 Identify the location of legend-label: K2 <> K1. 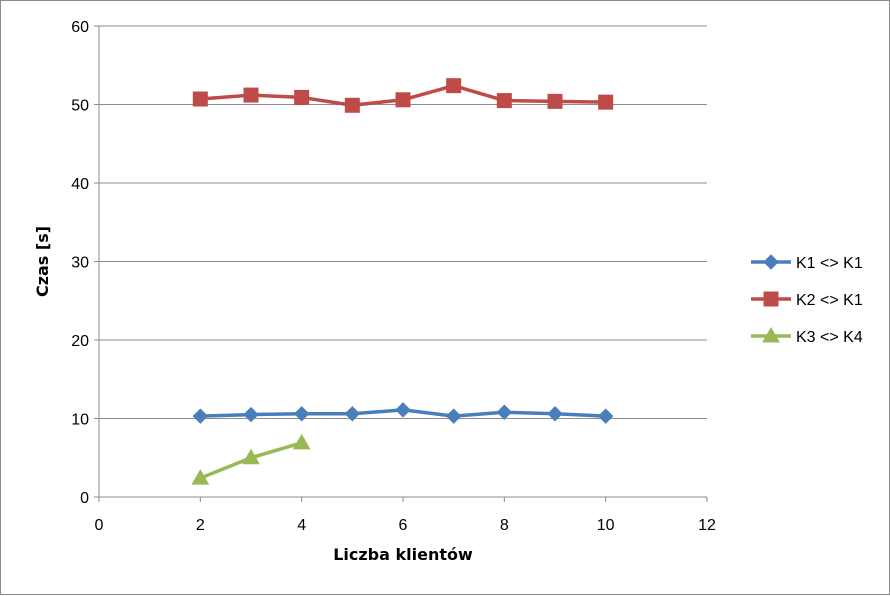
(829, 300).